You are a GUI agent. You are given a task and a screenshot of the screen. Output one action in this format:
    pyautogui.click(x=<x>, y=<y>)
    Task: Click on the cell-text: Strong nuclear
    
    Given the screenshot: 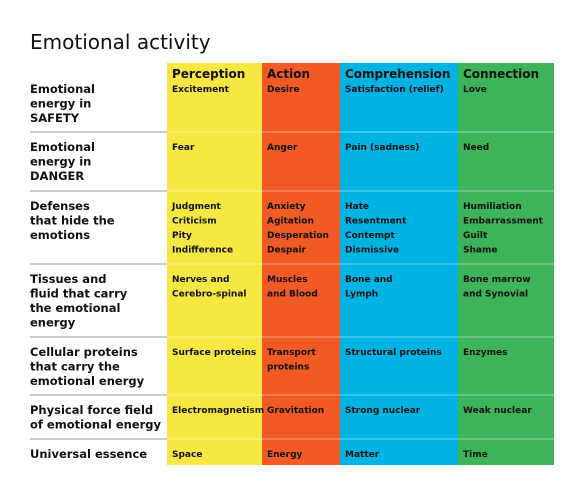 What is the action you would take?
    pyautogui.click(x=383, y=411)
    